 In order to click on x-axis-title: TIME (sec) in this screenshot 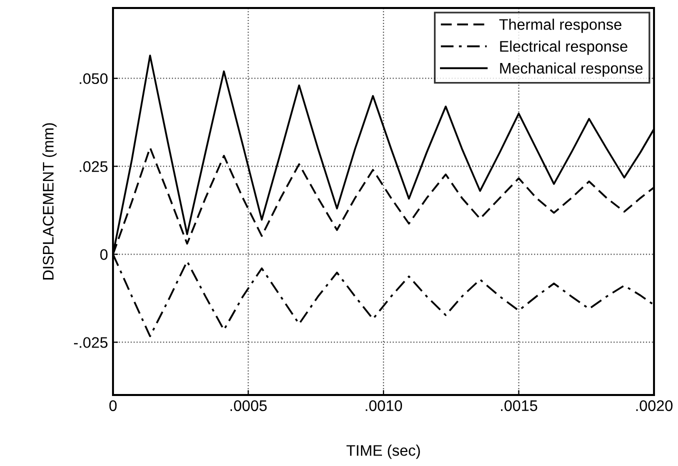, I will do `click(383, 451)`.